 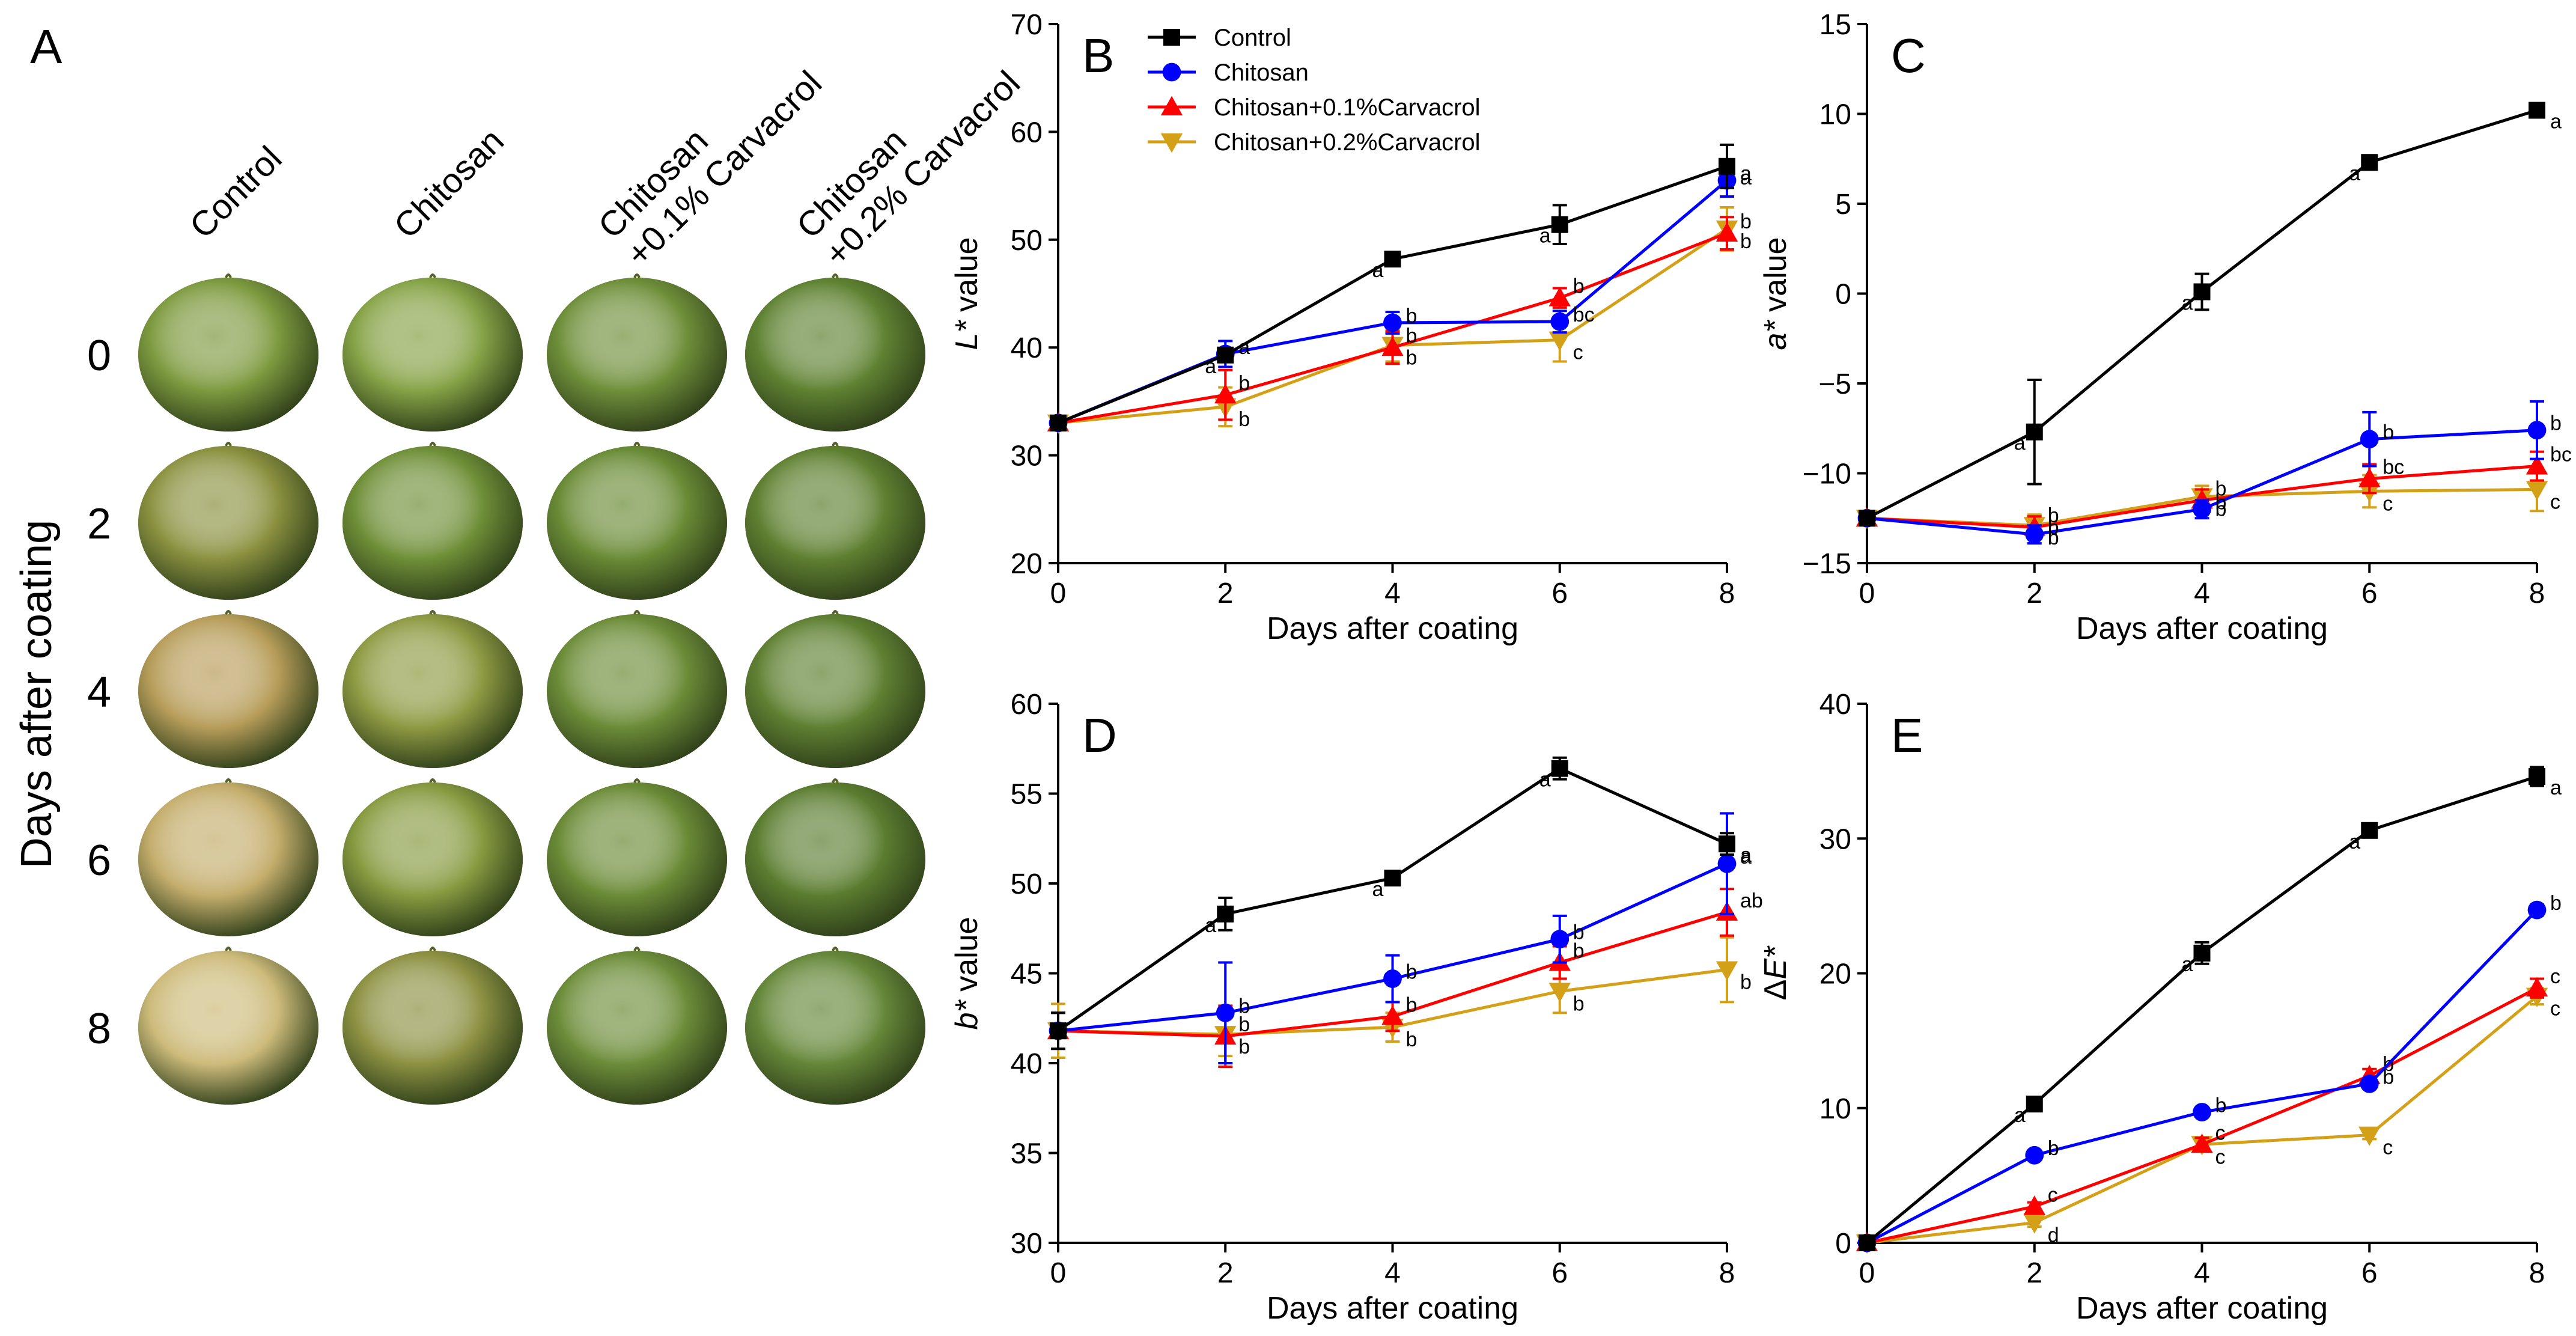 I want to click on treatment-label: Control, so click(x=235, y=192).